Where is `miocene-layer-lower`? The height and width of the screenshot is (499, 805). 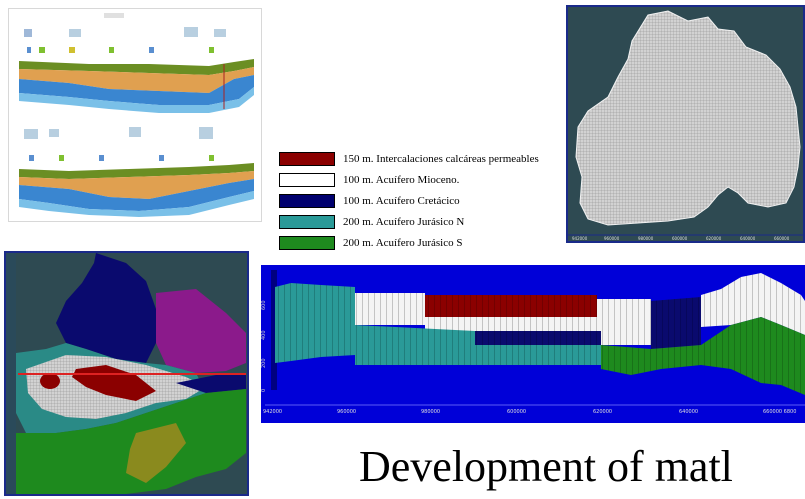
miocene-layer-lower is located at coordinates (511, 324).